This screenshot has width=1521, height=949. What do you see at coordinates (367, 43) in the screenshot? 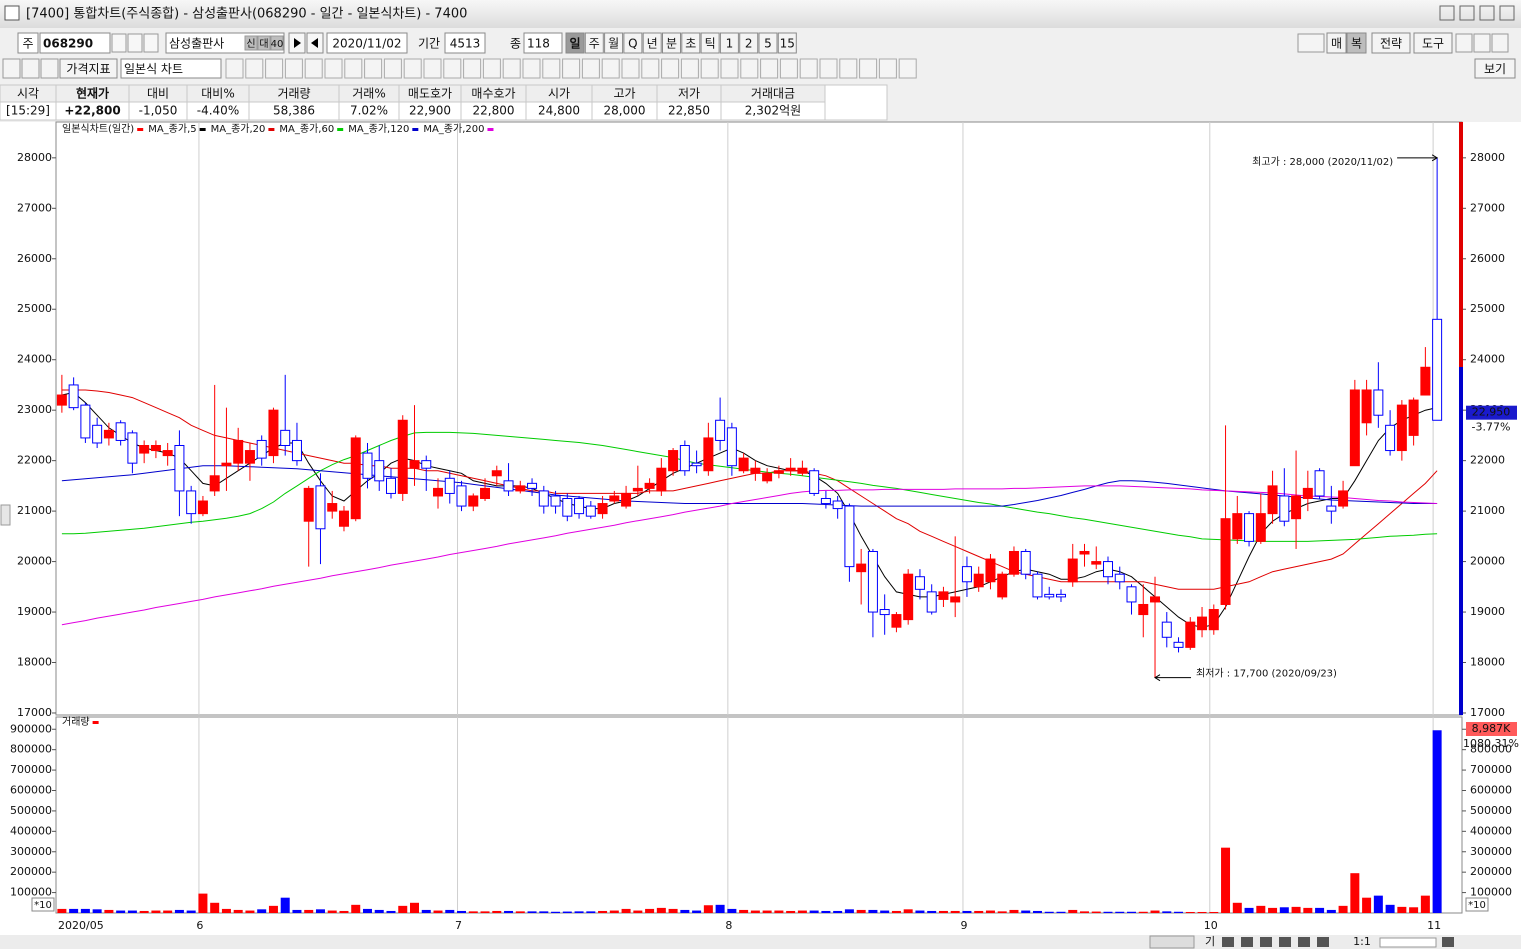
I see `date-input-box` at bounding box center [367, 43].